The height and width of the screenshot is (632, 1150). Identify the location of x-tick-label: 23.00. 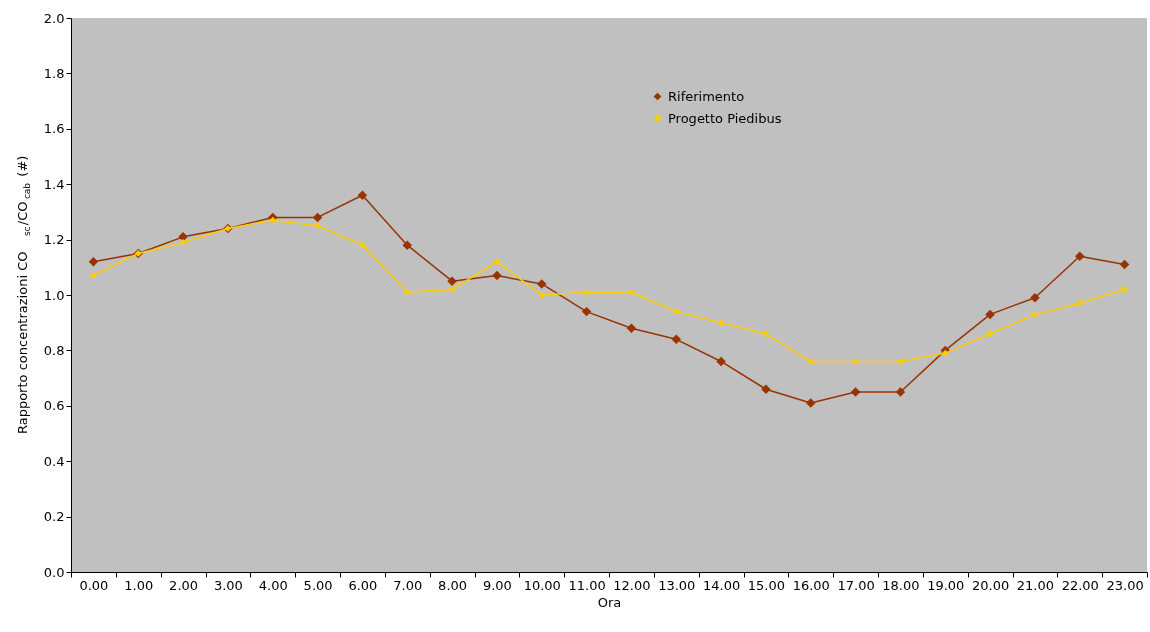
(1125, 585).